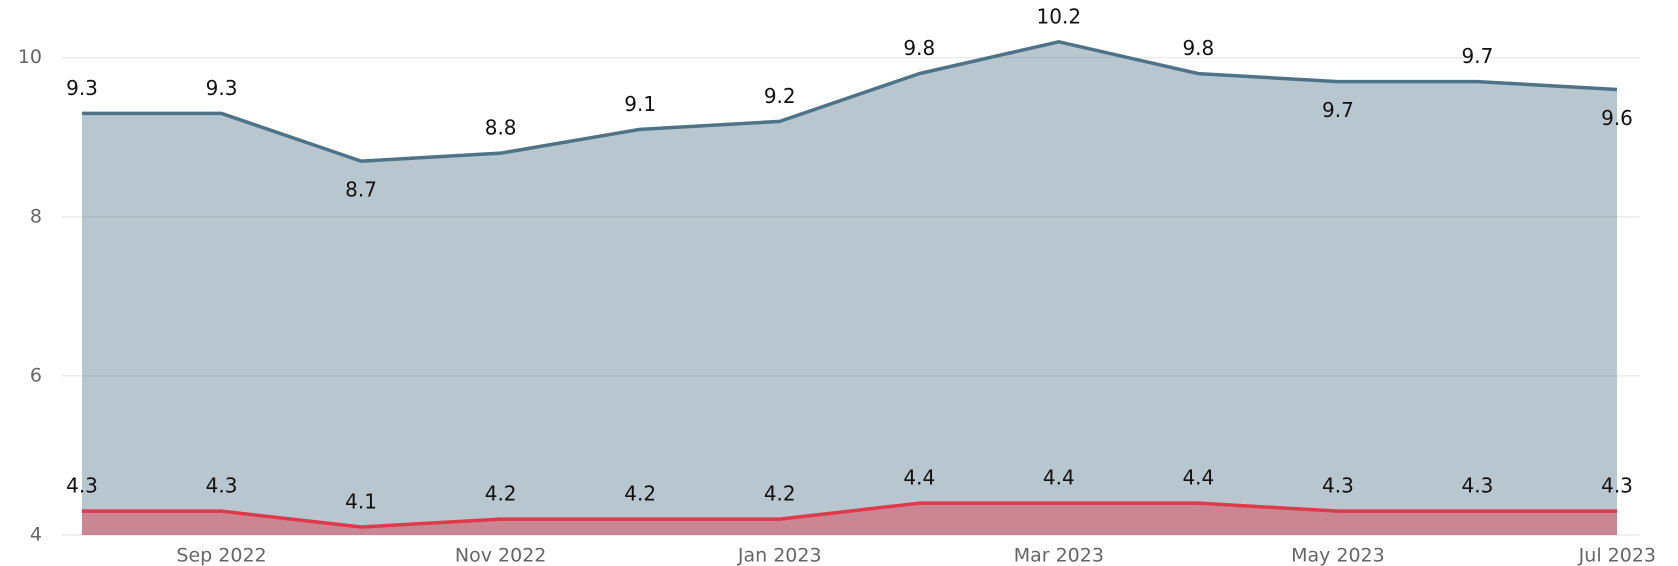  Describe the element at coordinates (36, 375) in the screenshot. I see `y-tick-label: 6` at that location.